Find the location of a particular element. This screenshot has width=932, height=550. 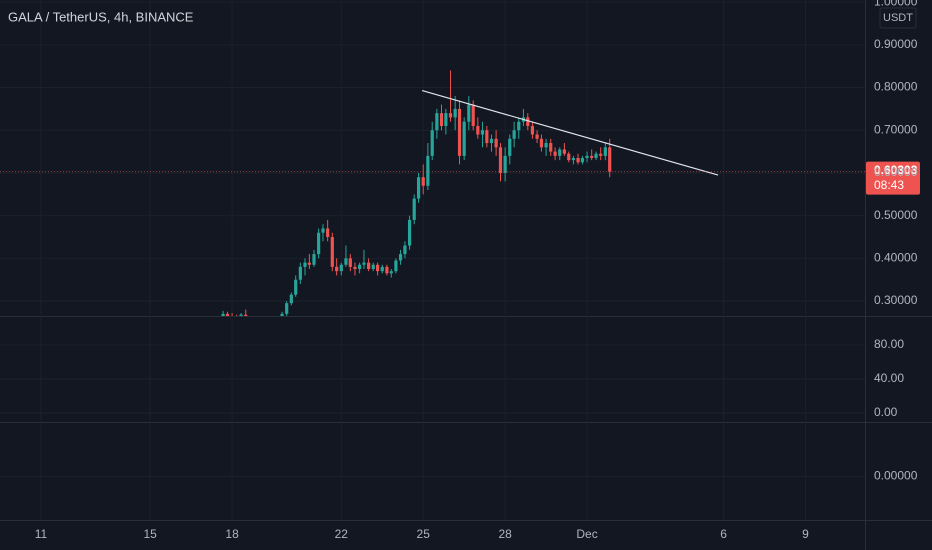

x-tick-label: 11 is located at coordinates (41, 534).